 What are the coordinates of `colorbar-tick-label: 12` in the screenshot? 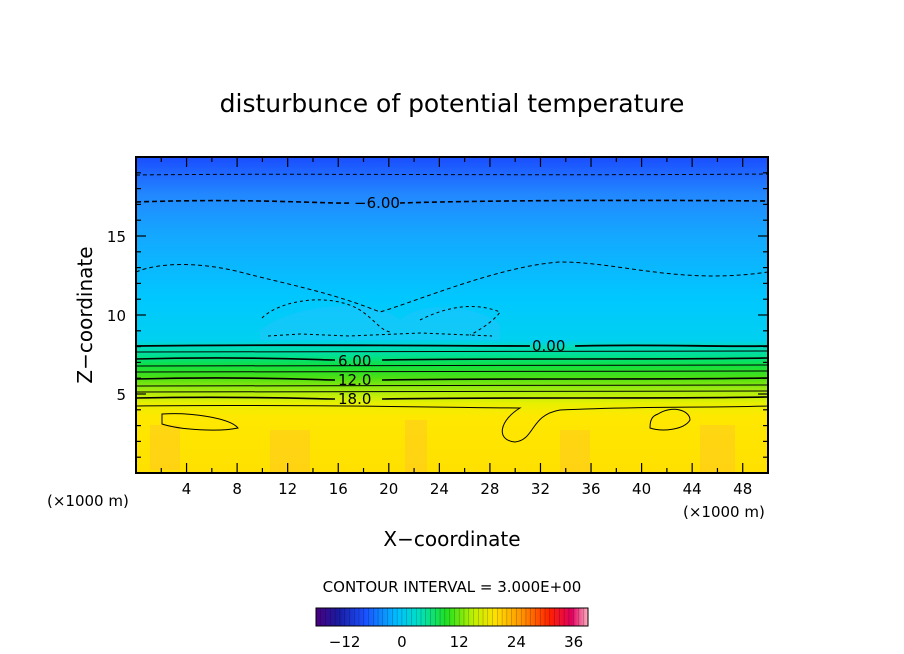 It's located at (459, 642).